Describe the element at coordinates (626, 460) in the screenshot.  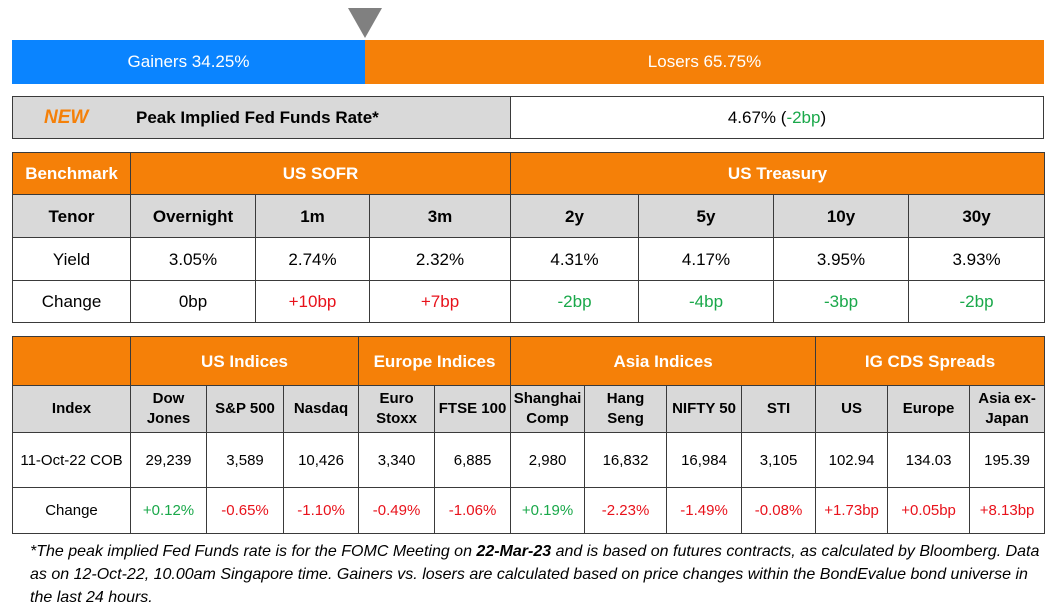
I see `index-value-cell: 16,832` at that location.